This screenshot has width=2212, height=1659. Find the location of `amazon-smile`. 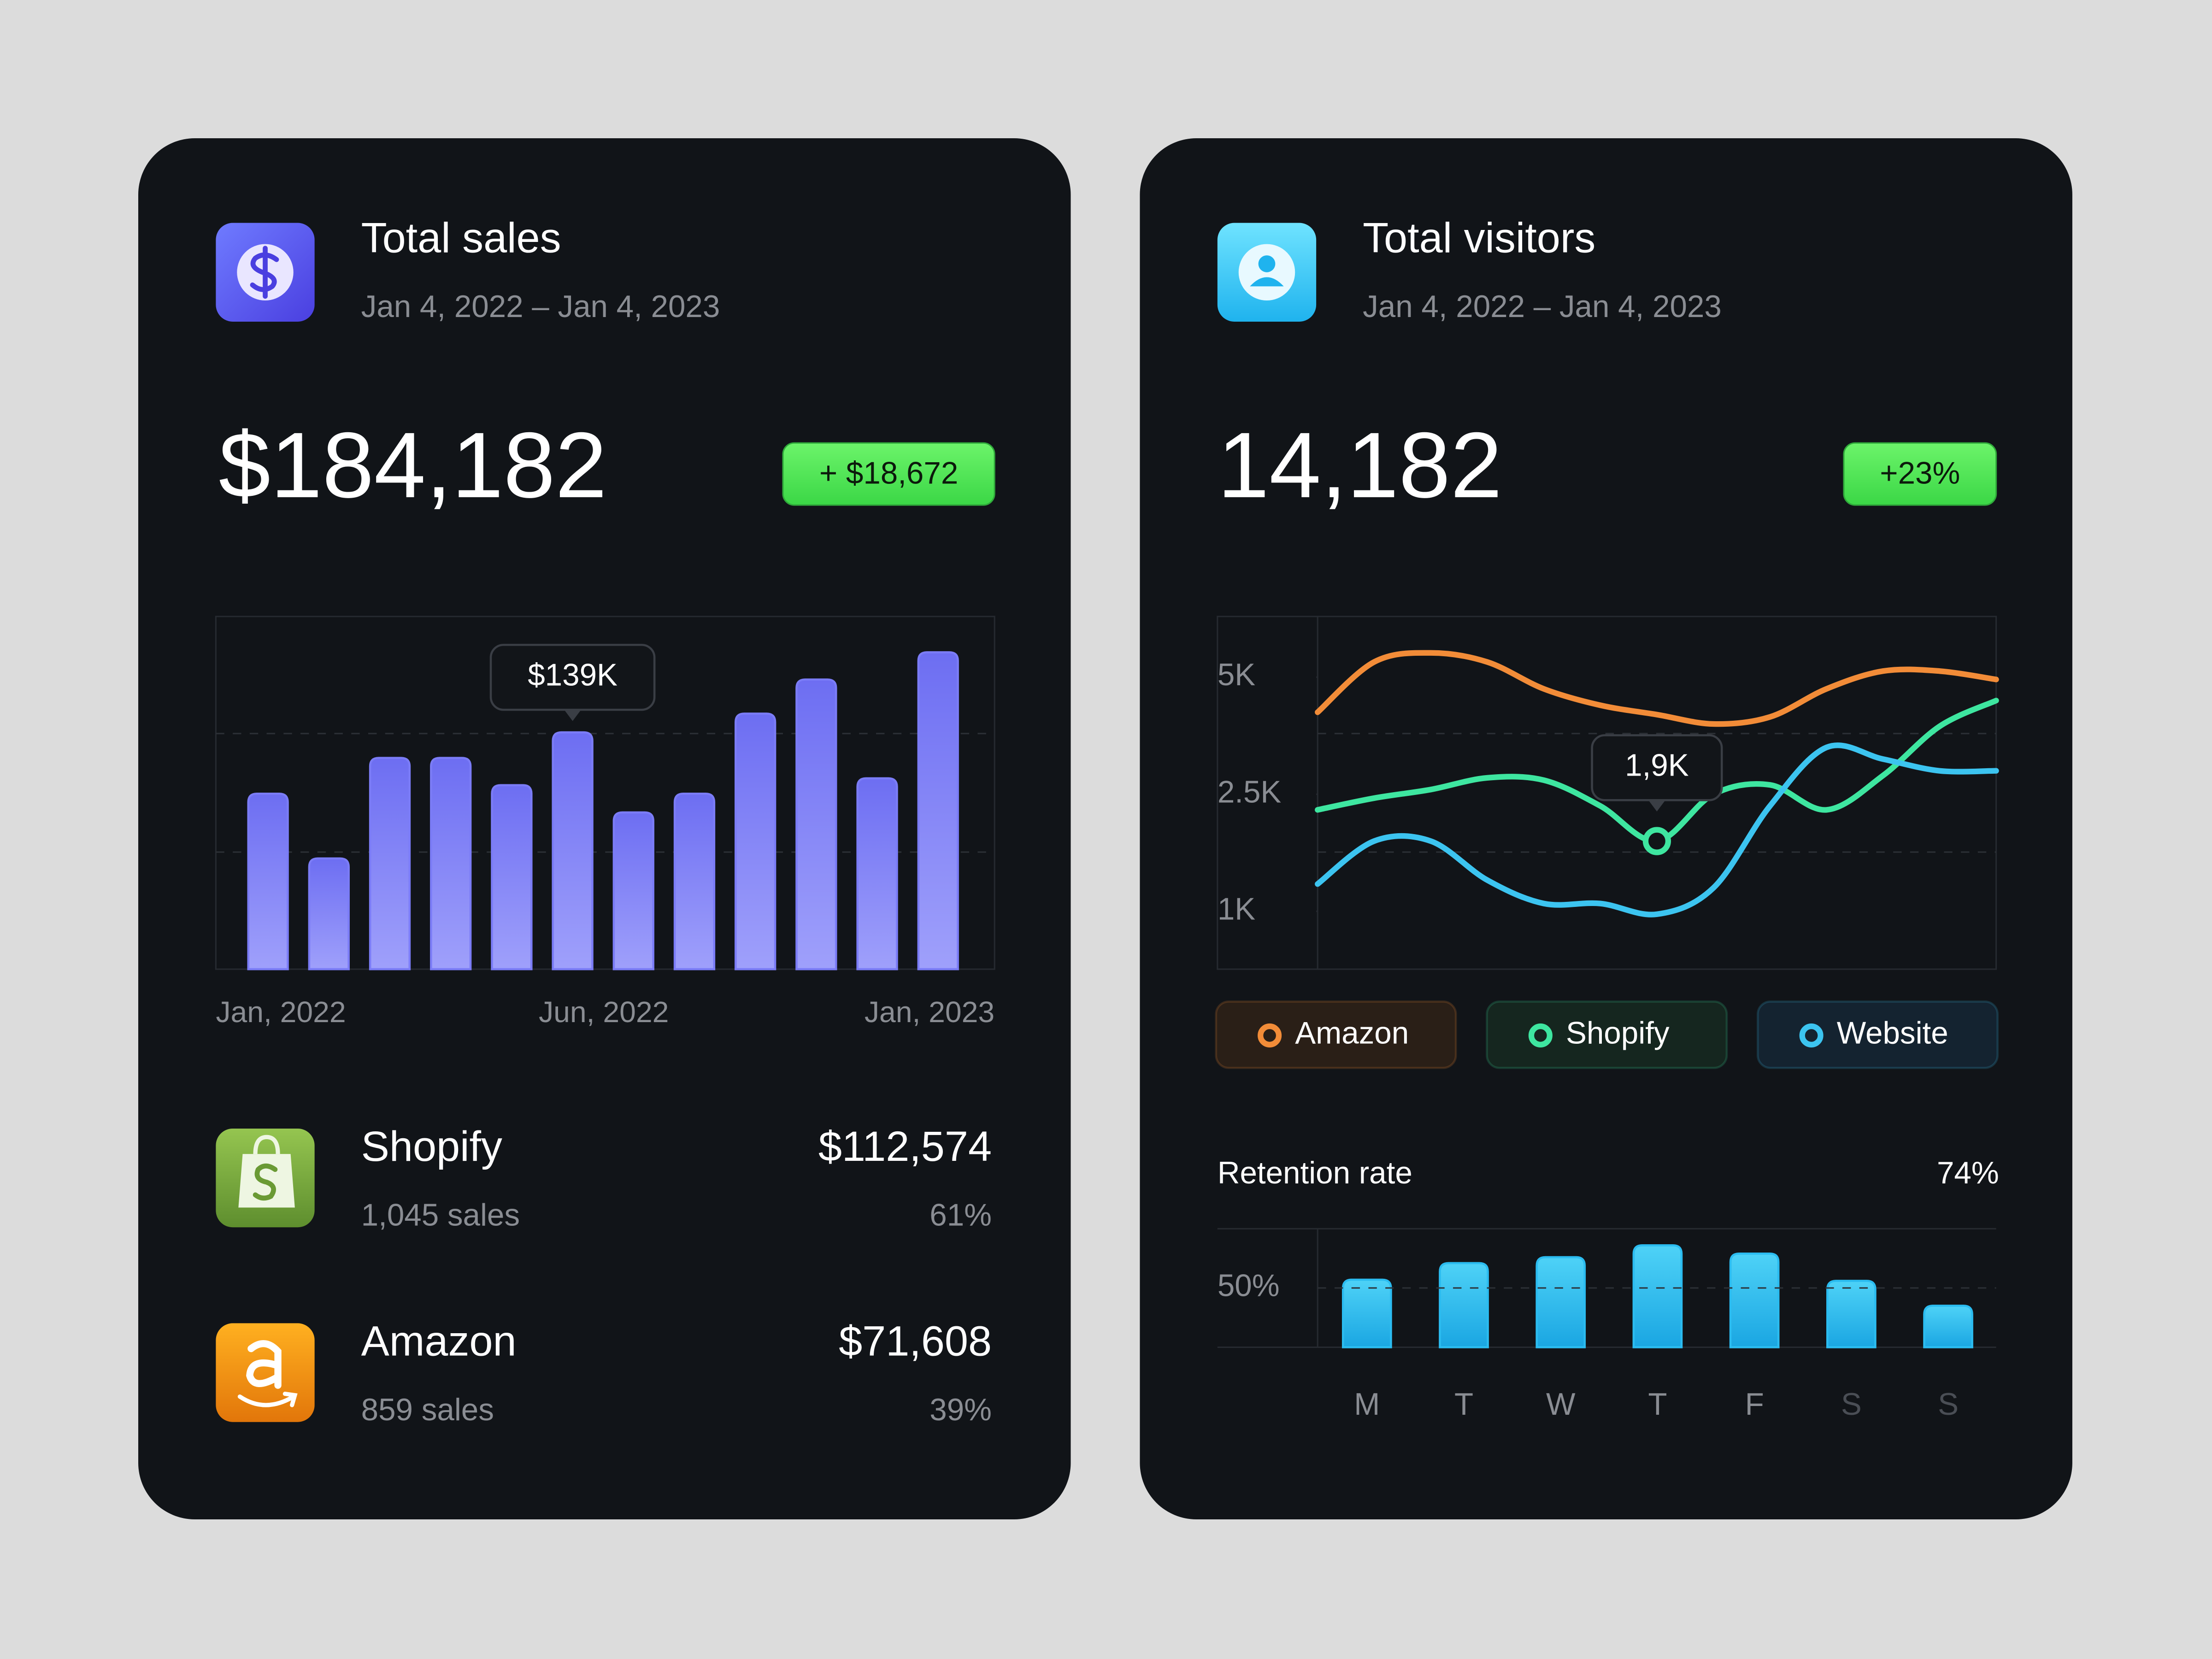

amazon-smile is located at coordinates (267, 1399).